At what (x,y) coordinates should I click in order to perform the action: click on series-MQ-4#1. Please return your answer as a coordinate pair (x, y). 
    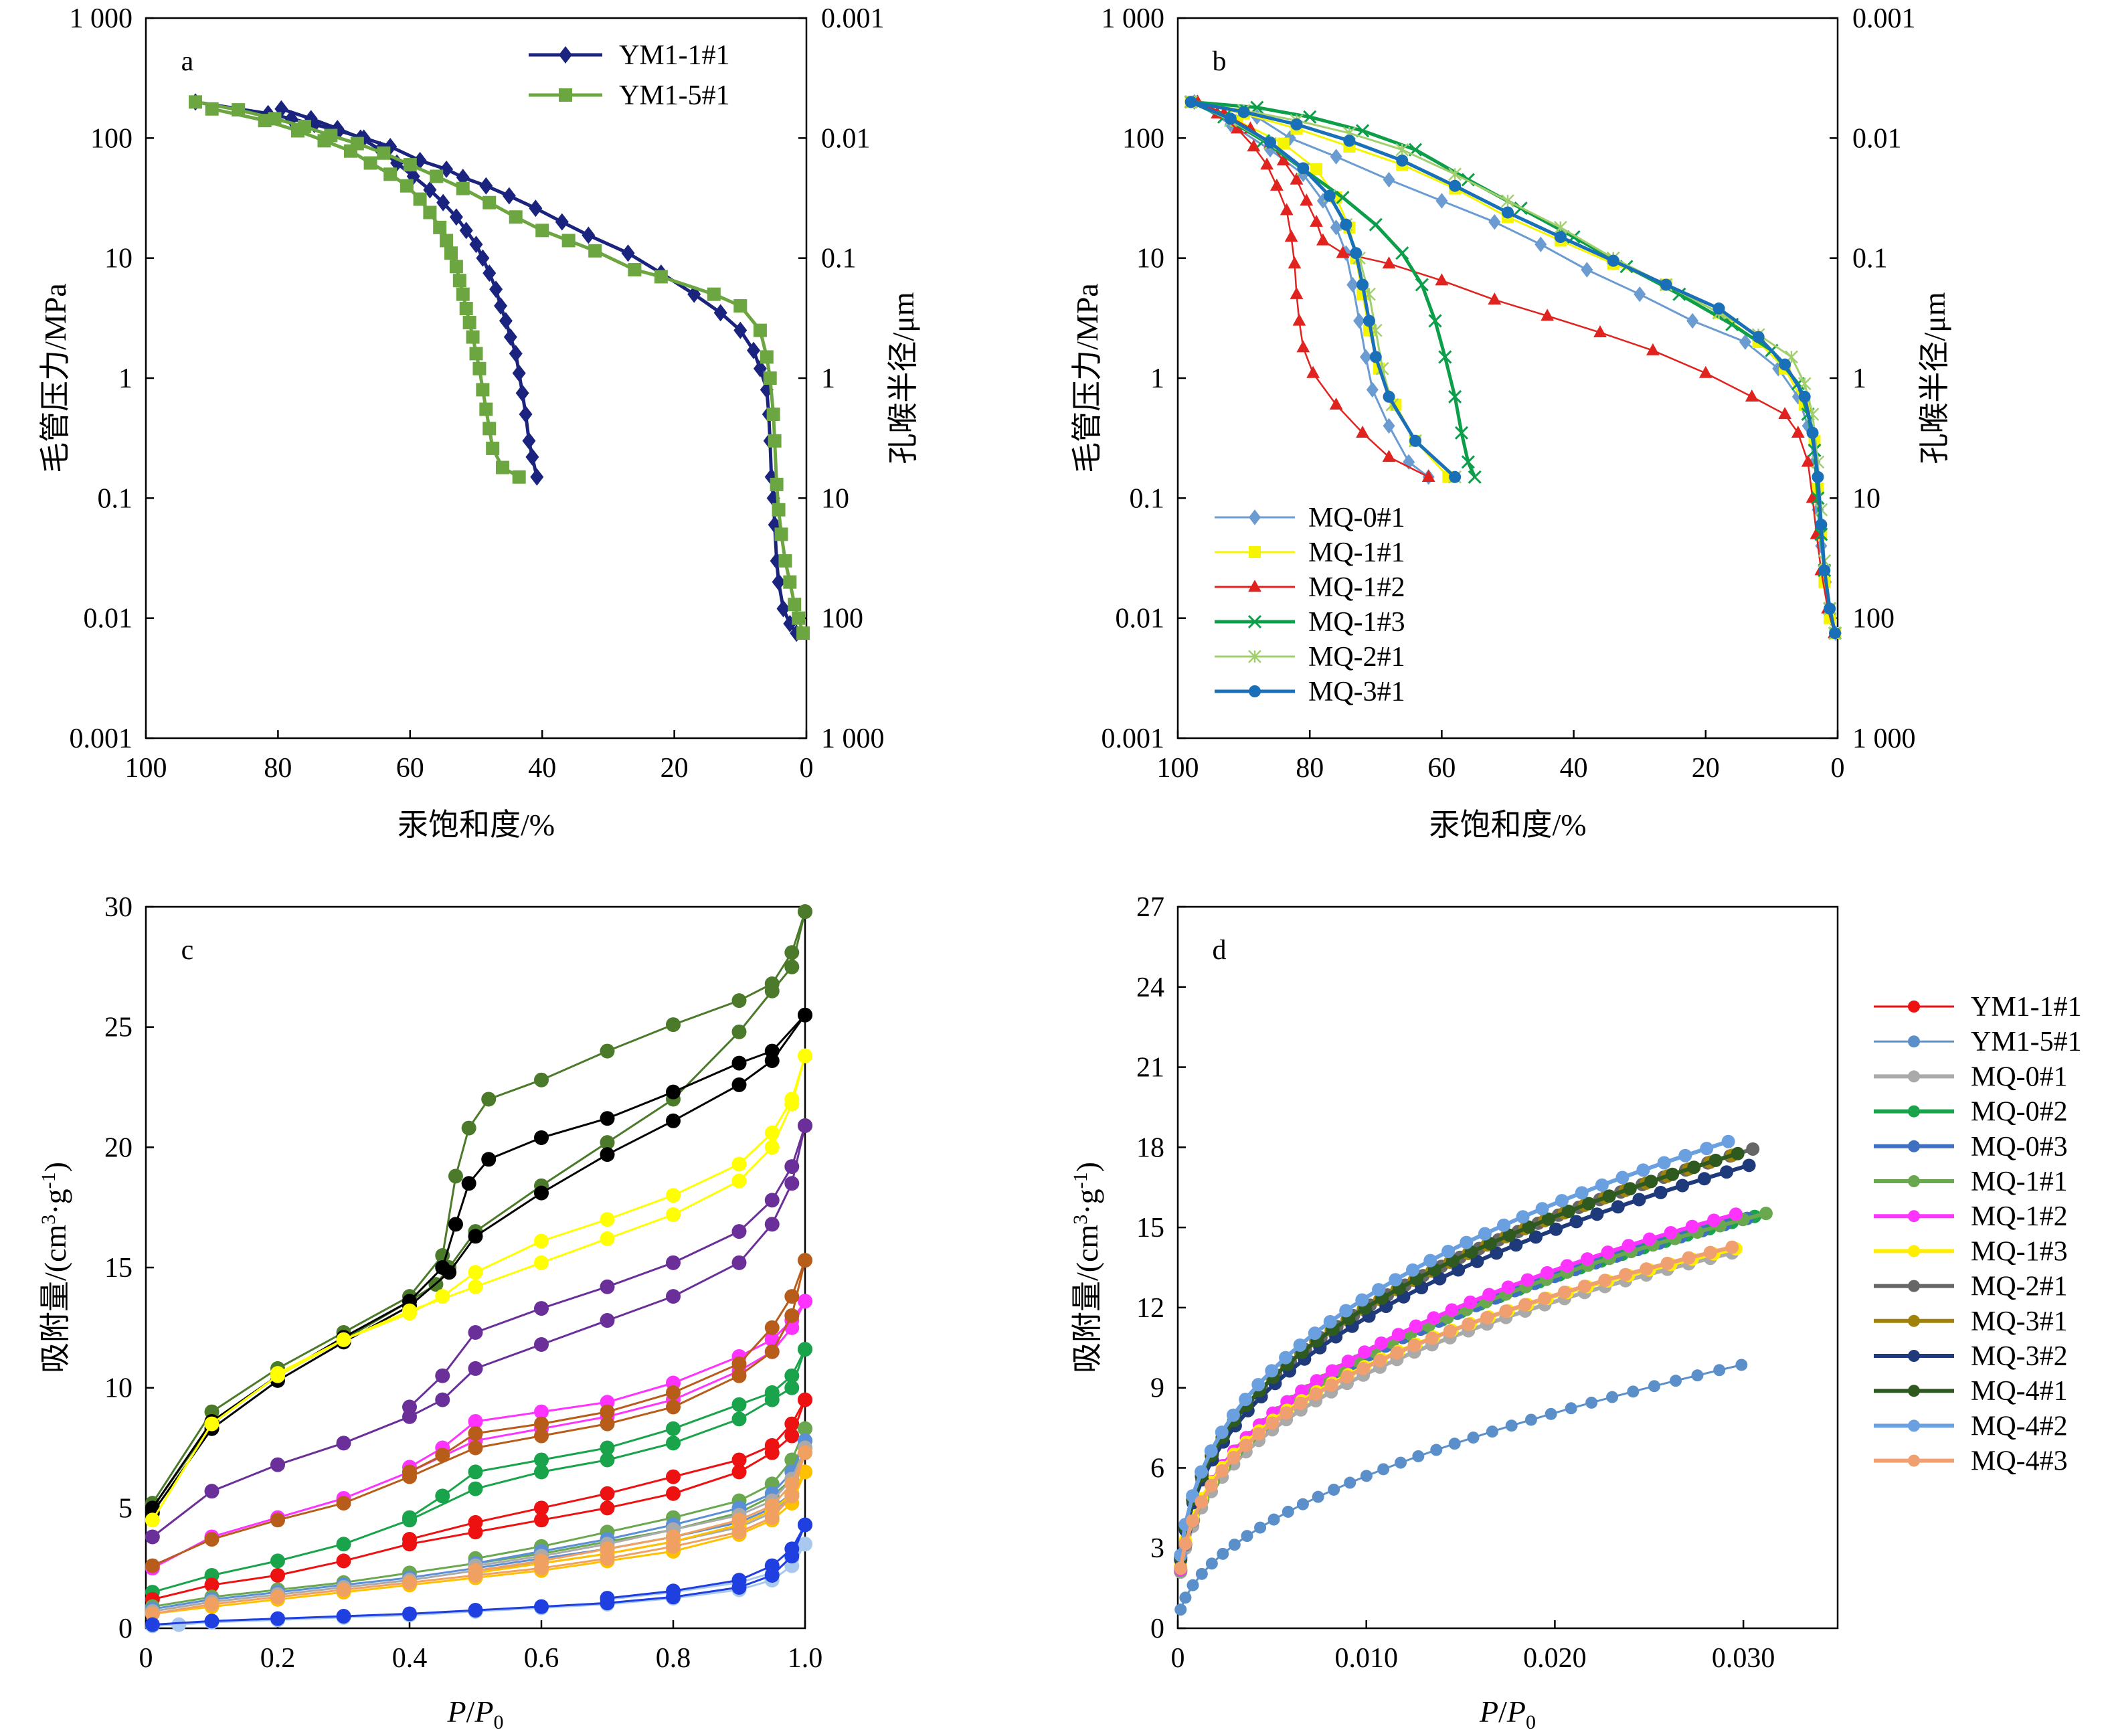
    Looking at the image, I should click on (1460, 1355).